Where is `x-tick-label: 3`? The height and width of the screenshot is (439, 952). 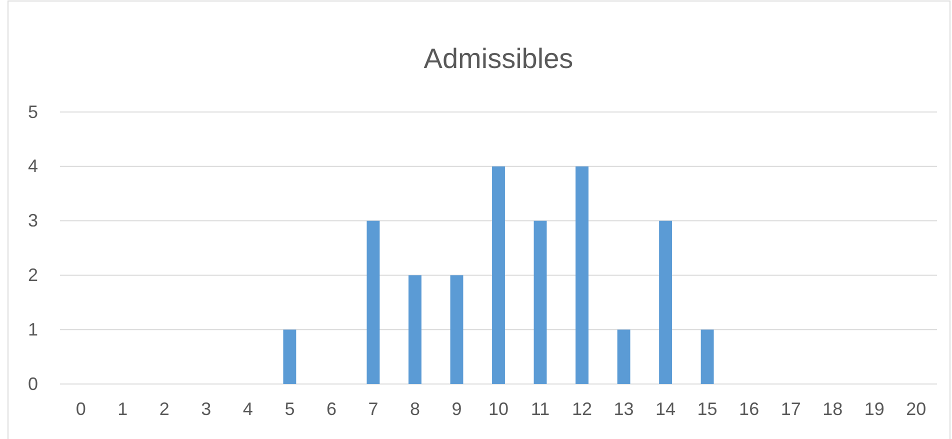 x-tick-label: 3 is located at coordinates (206, 408).